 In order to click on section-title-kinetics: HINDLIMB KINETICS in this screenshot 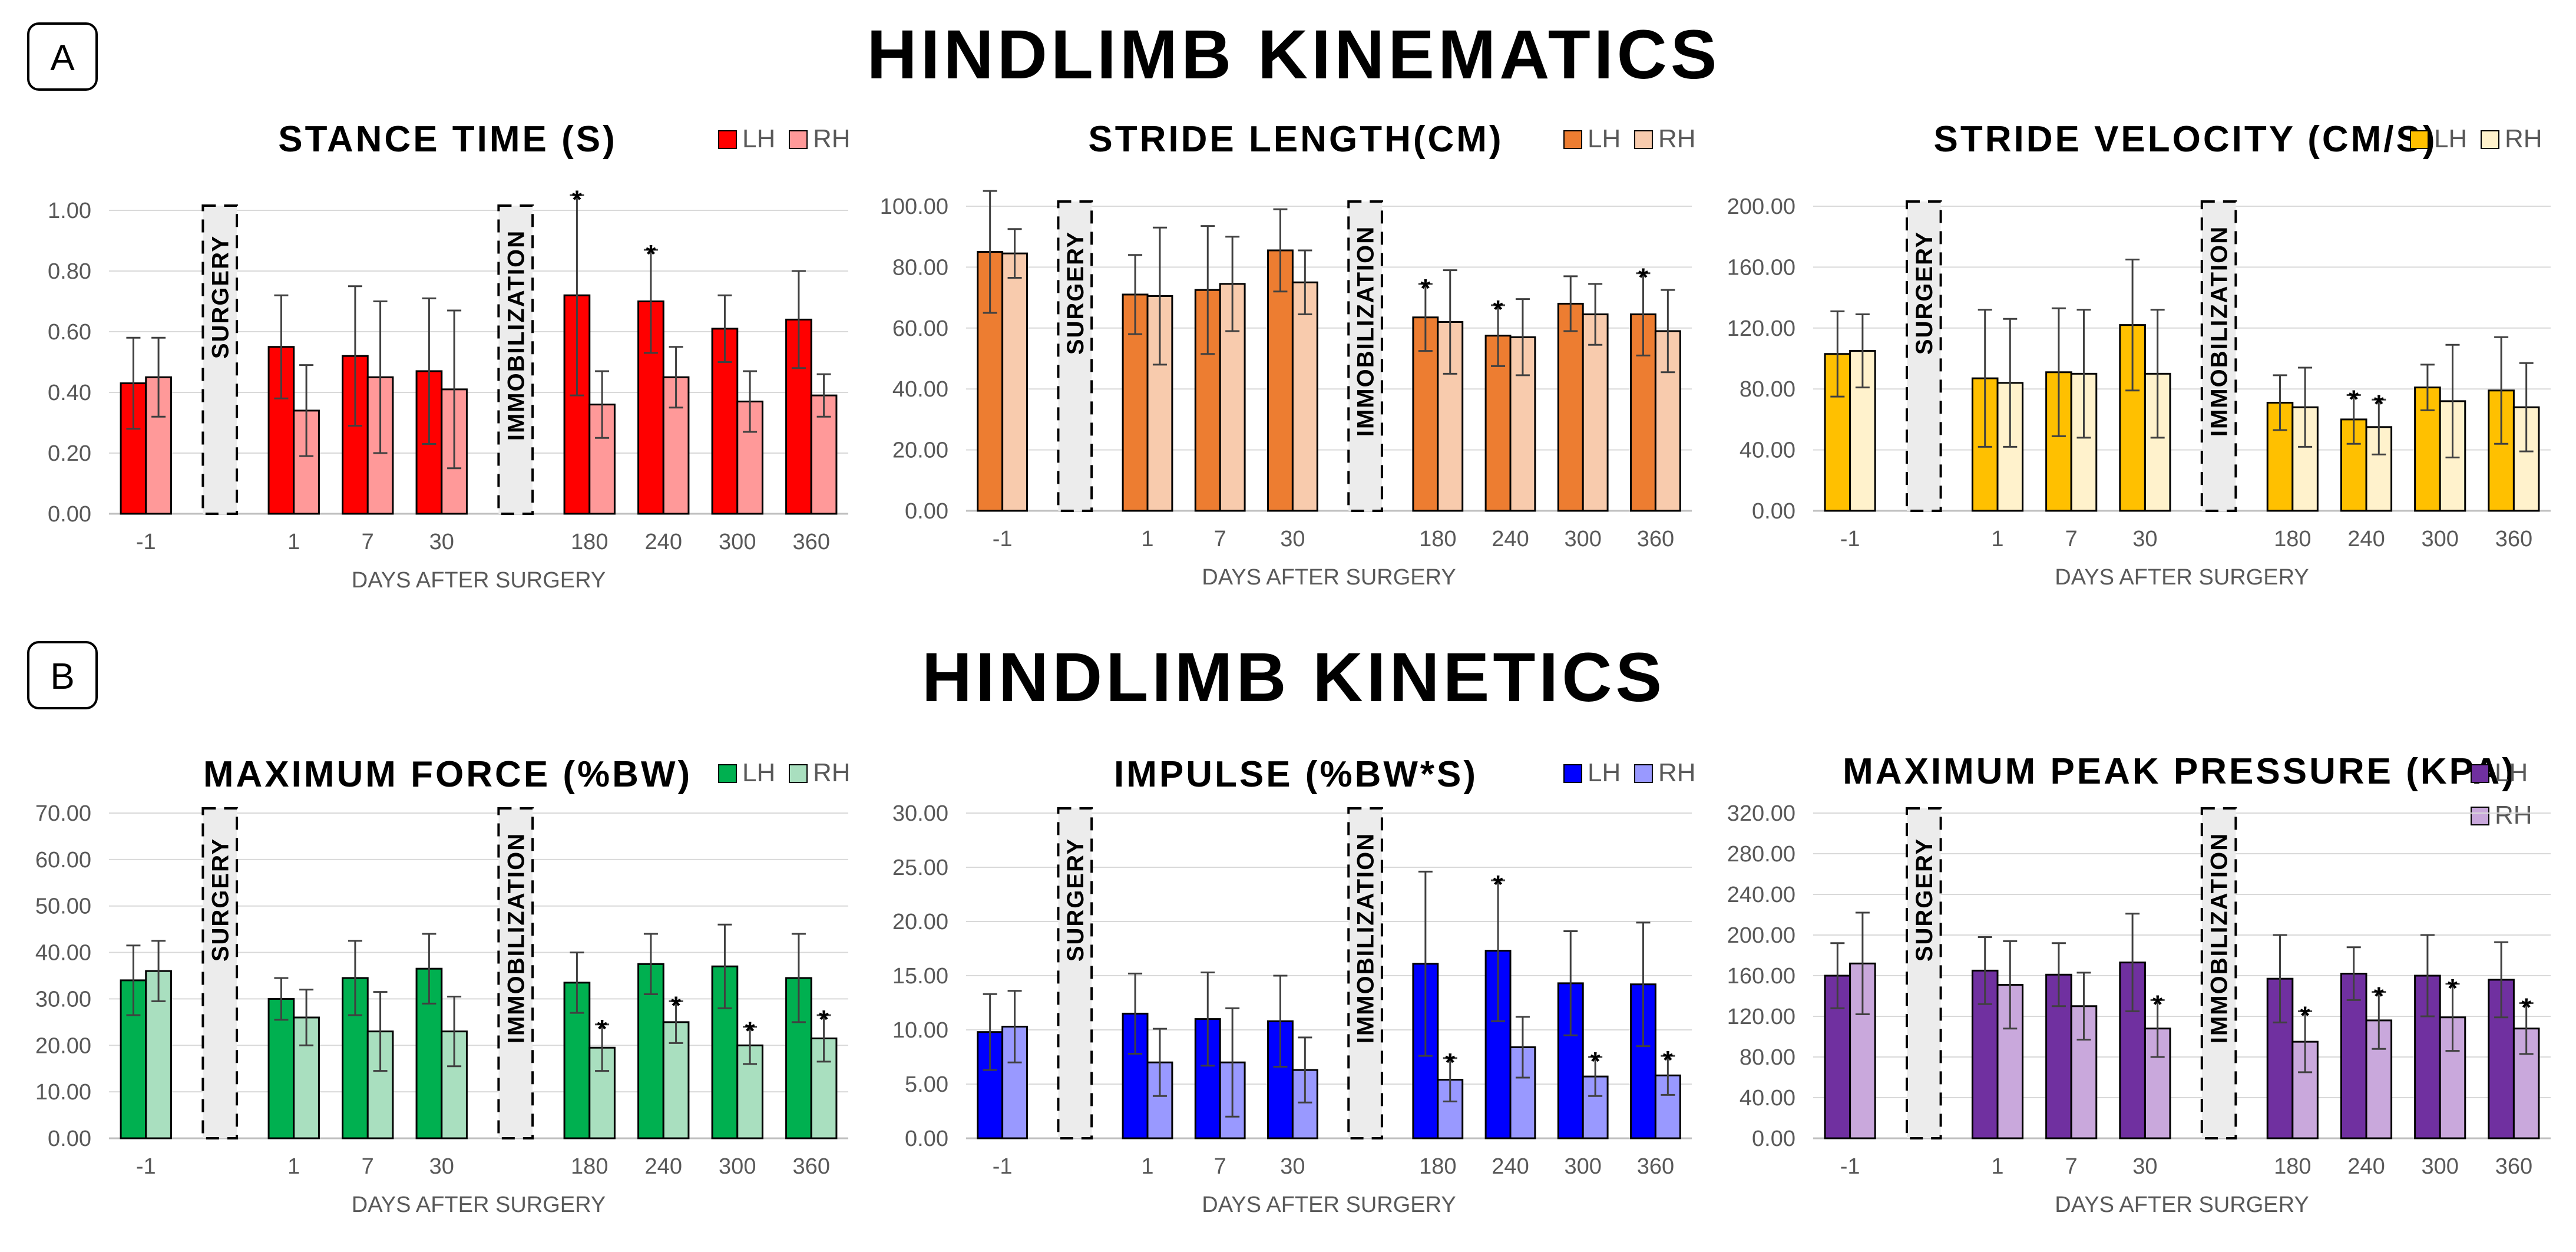, I will do `click(1293, 677)`.